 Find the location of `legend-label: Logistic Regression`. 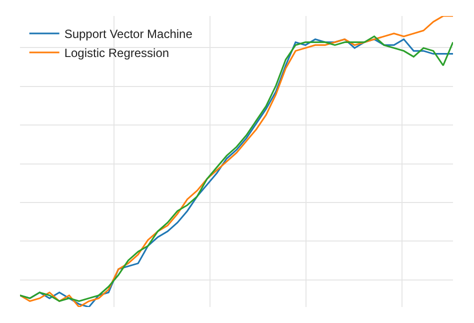

legend-label: Logistic Regression is located at coordinates (117, 53).